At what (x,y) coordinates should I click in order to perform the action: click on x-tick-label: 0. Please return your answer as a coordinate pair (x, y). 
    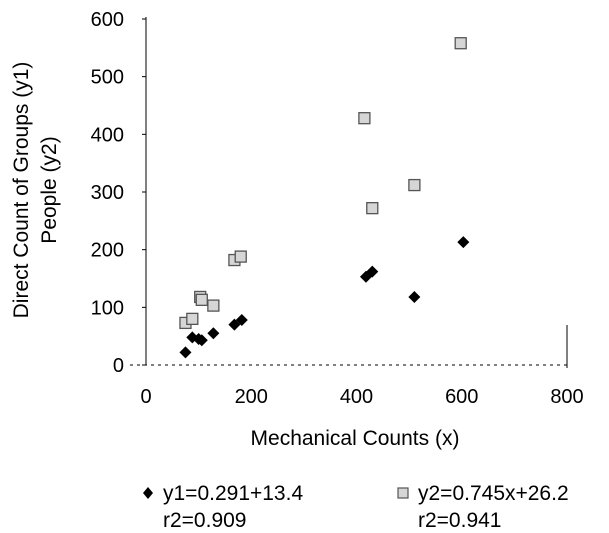
    Looking at the image, I should click on (145, 397).